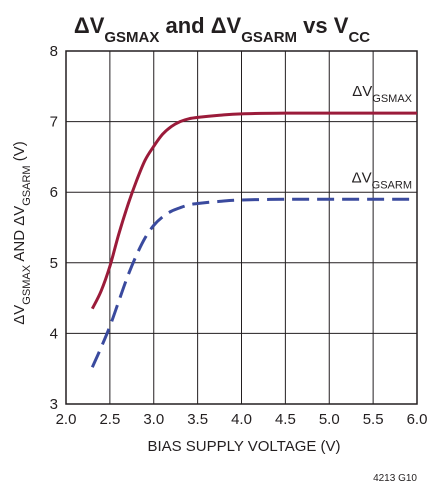  Describe the element at coordinates (153, 419) in the screenshot. I see `x-tick-label: 3.0` at that location.